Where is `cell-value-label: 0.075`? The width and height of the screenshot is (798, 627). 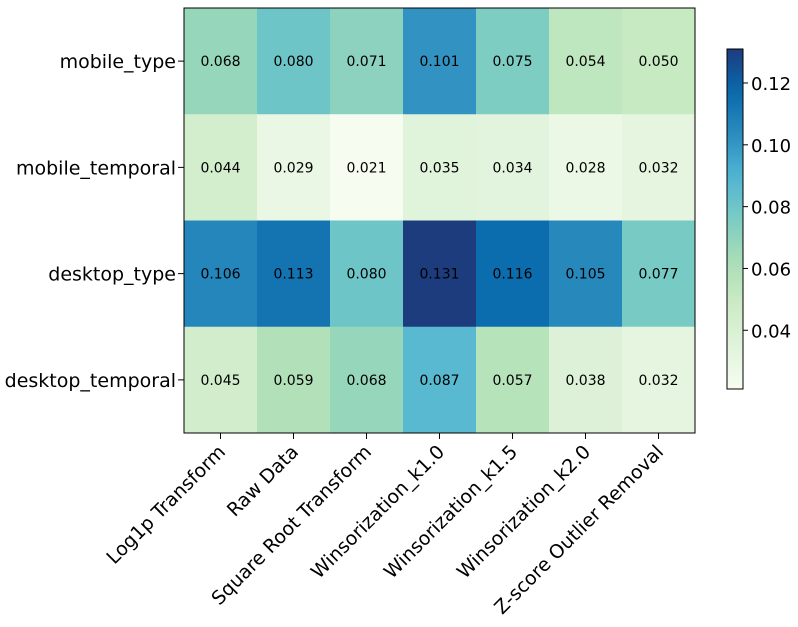 cell-value-label: 0.075 is located at coordinates (512, 62).